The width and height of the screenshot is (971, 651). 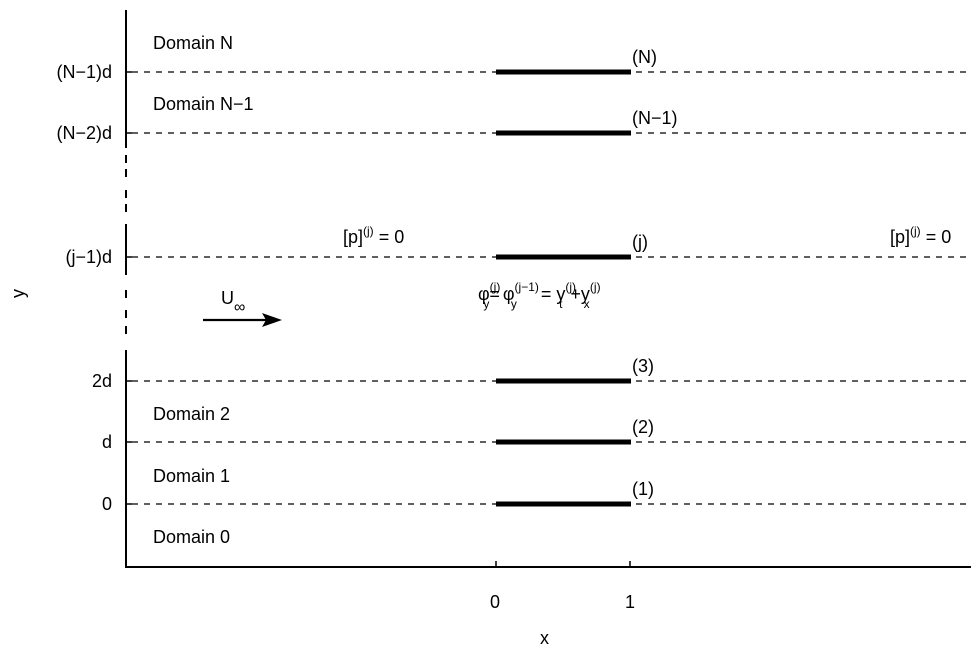 What do you see at coordinates (102, 381) in the screenshot?
I see `y-tick-label: 2d` at bounding box center [102, 381].